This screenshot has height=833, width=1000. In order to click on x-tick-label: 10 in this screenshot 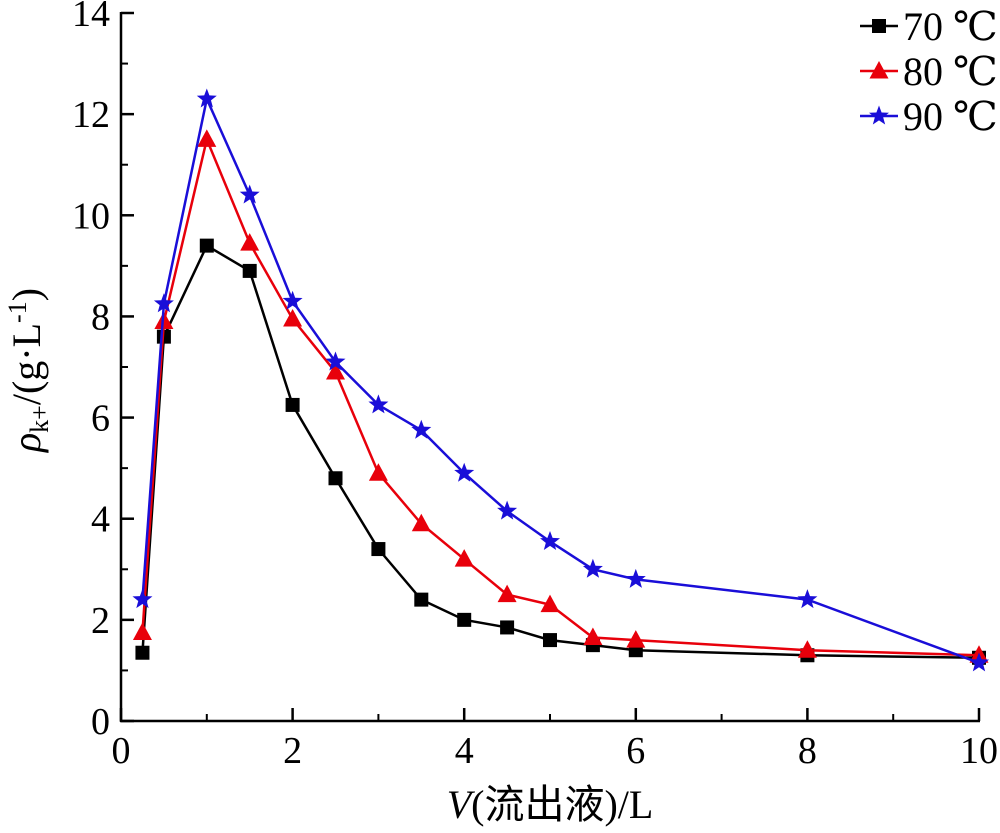, I will do `click(979, 751)`.